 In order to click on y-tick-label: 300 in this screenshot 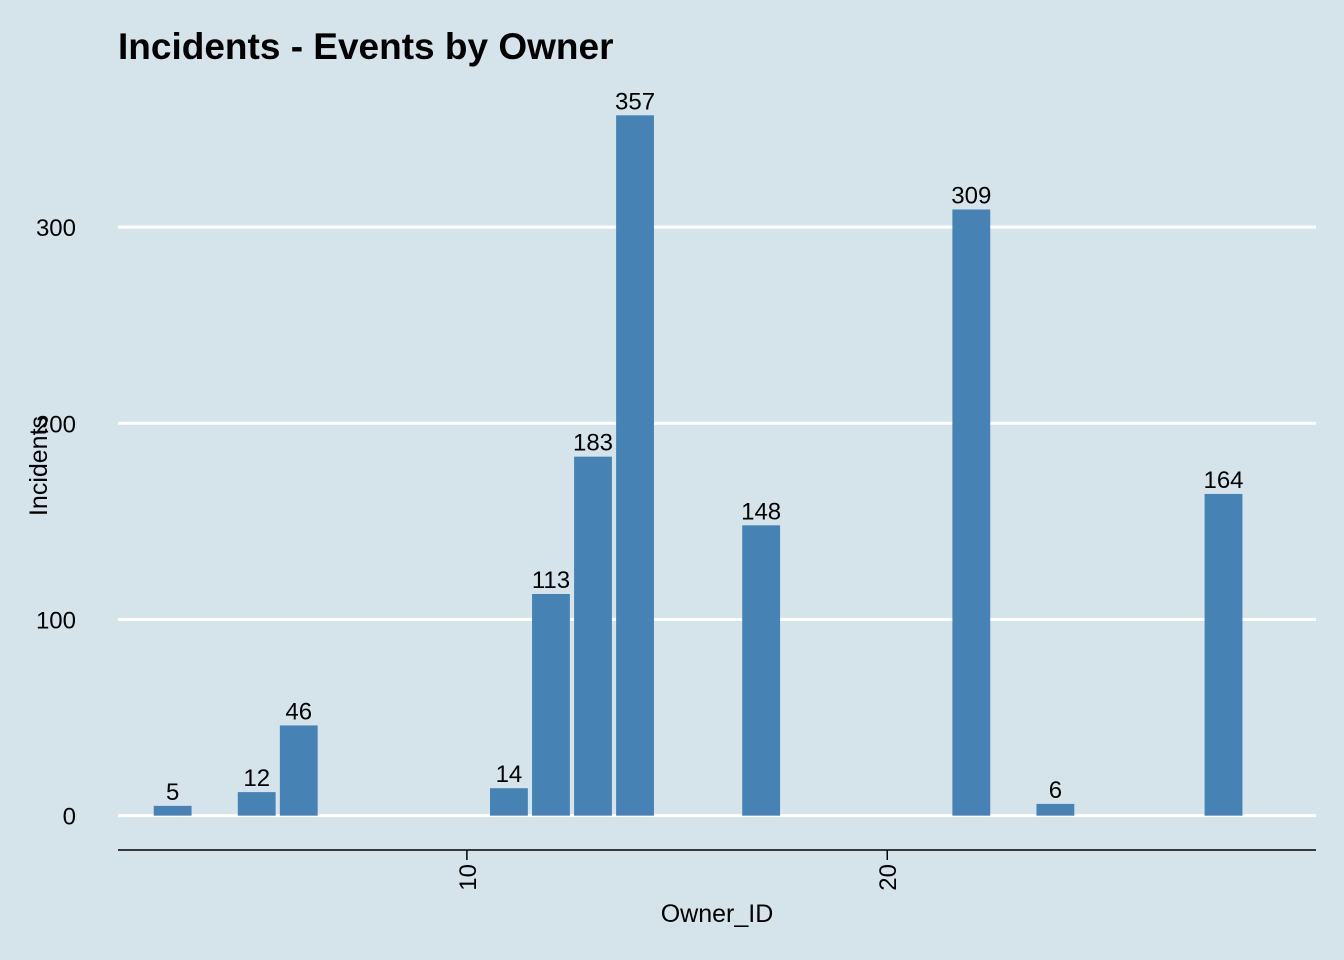, I will do `click(56, 228)`.